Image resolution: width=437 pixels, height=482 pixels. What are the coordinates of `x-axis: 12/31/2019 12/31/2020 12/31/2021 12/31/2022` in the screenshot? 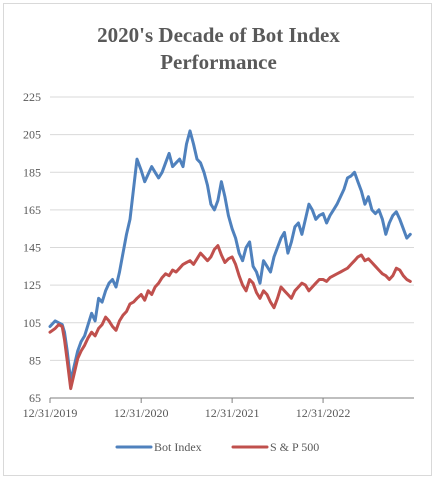 It's located at (218, 408).